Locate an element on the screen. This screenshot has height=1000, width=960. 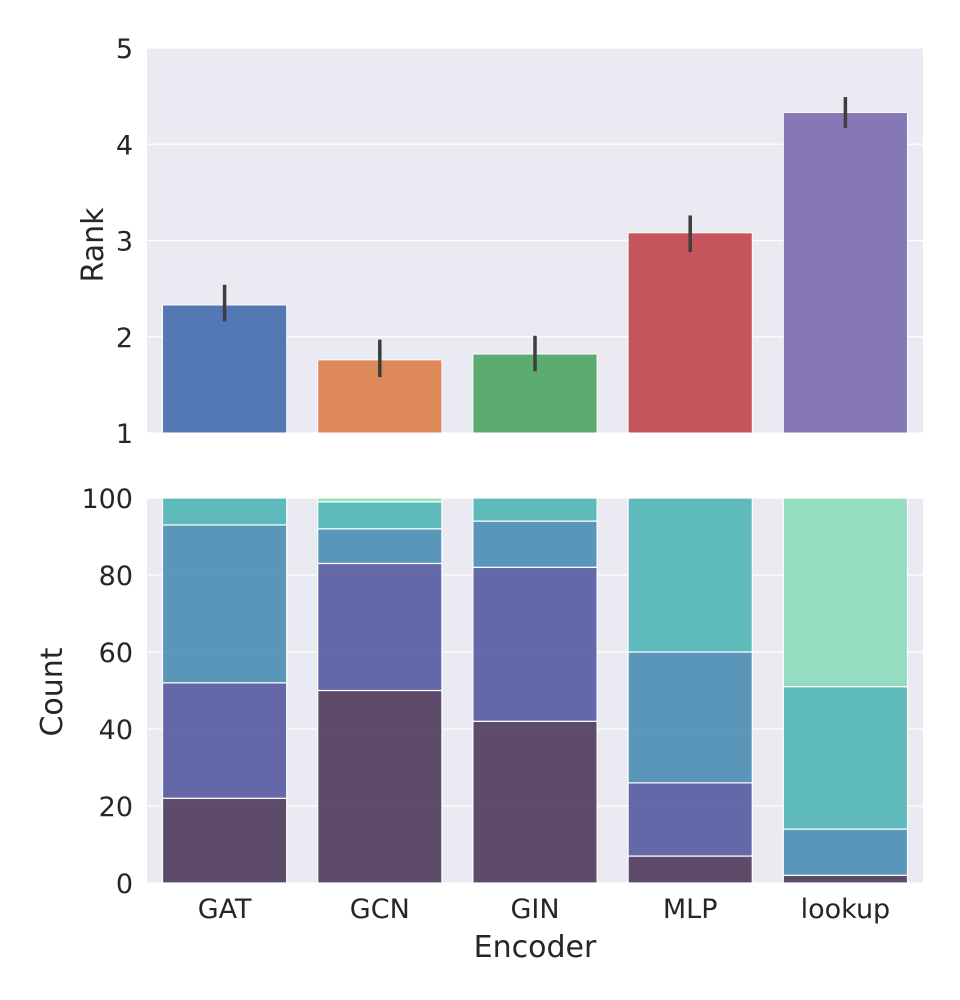
rank-y-tick-label: 1 is located at coordinates (124, 434).